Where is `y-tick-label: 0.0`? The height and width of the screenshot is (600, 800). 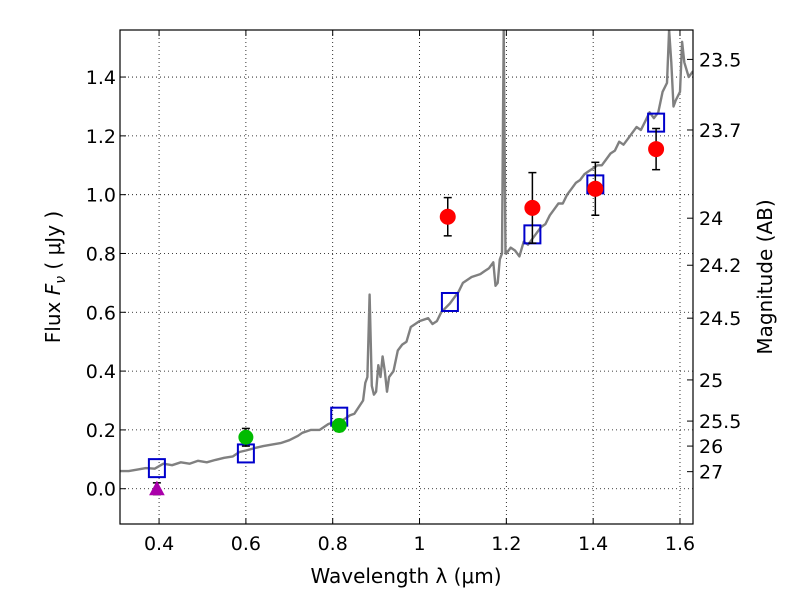 y-tick-label: 0.0 is located at coordinates (101, 490).